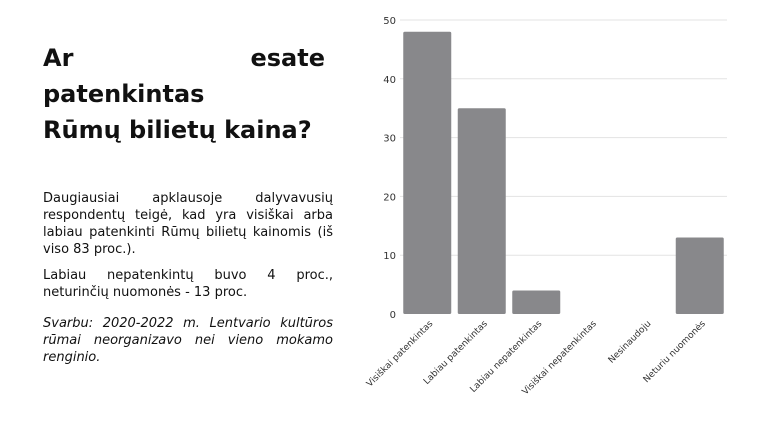 This screenshot has height=432, width=768. Describe the element at coordinates (389, 80) in the screenshot. I see `y-tick-label: 40` at that location.